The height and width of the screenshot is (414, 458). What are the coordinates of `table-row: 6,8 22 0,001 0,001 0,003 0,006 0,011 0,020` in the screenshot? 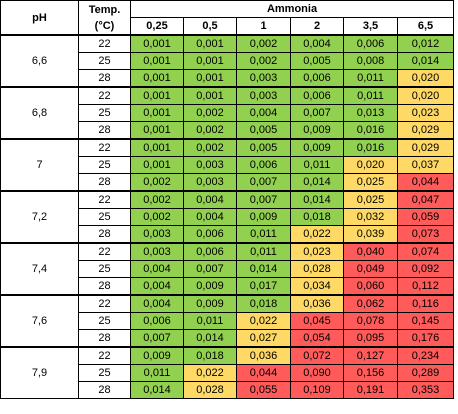 It's located at (227, 113).